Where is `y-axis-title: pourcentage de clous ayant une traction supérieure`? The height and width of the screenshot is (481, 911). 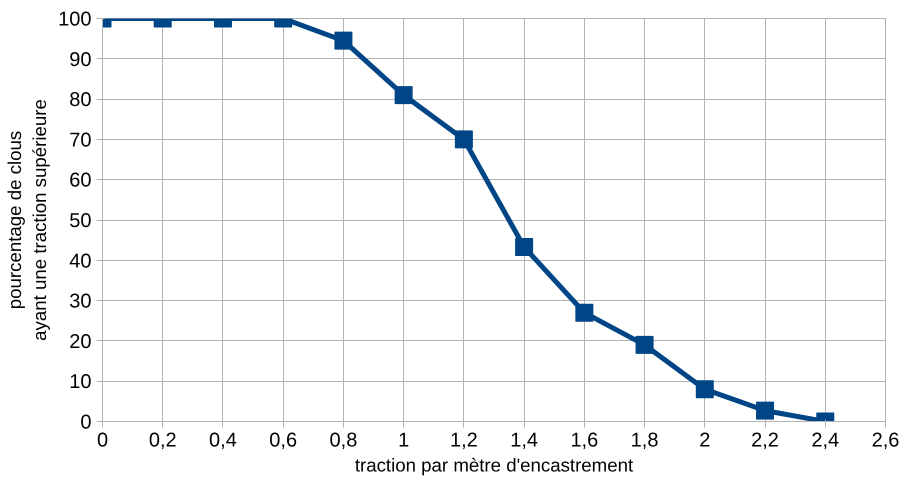 y-axis-title: pourcentage de clous ayant une traction supérieure is located at coordinates (27, 220).